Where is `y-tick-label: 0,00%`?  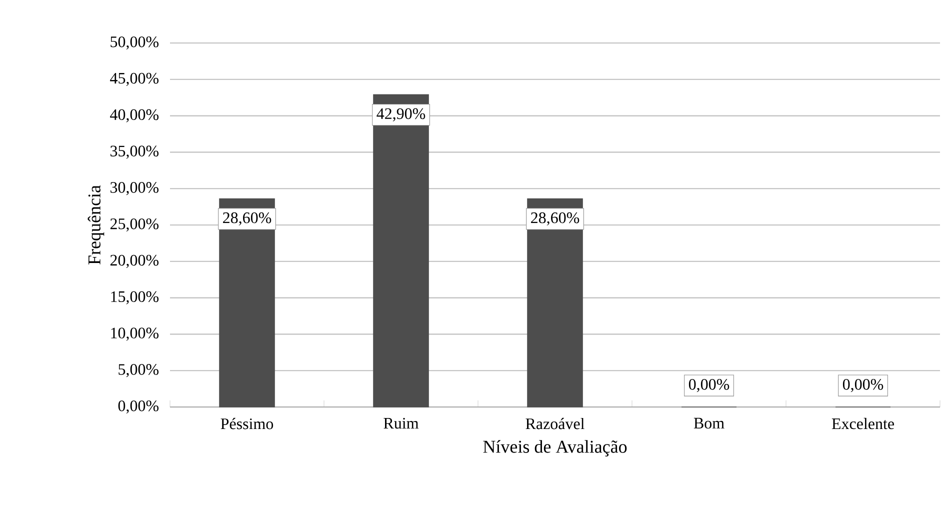
y-tick-label: 0,00% is located at coordinates (138, 407).